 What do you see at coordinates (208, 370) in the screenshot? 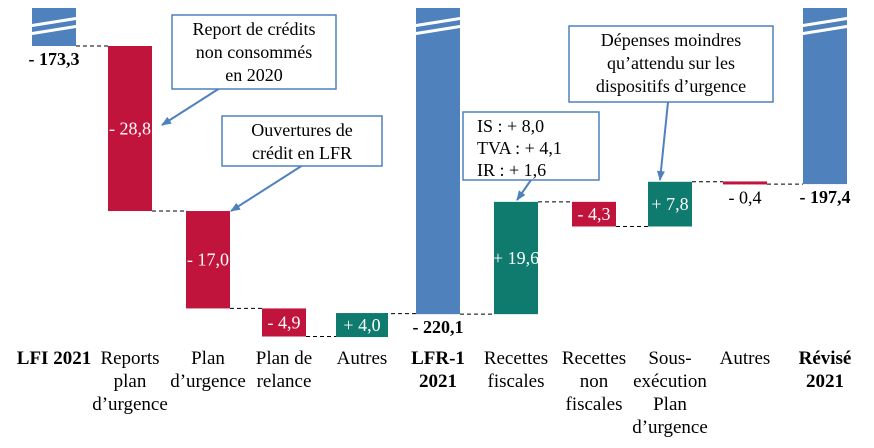
I see `category-label-plan-urgence: Plan d’urgence` at bounding box center [208, 370].